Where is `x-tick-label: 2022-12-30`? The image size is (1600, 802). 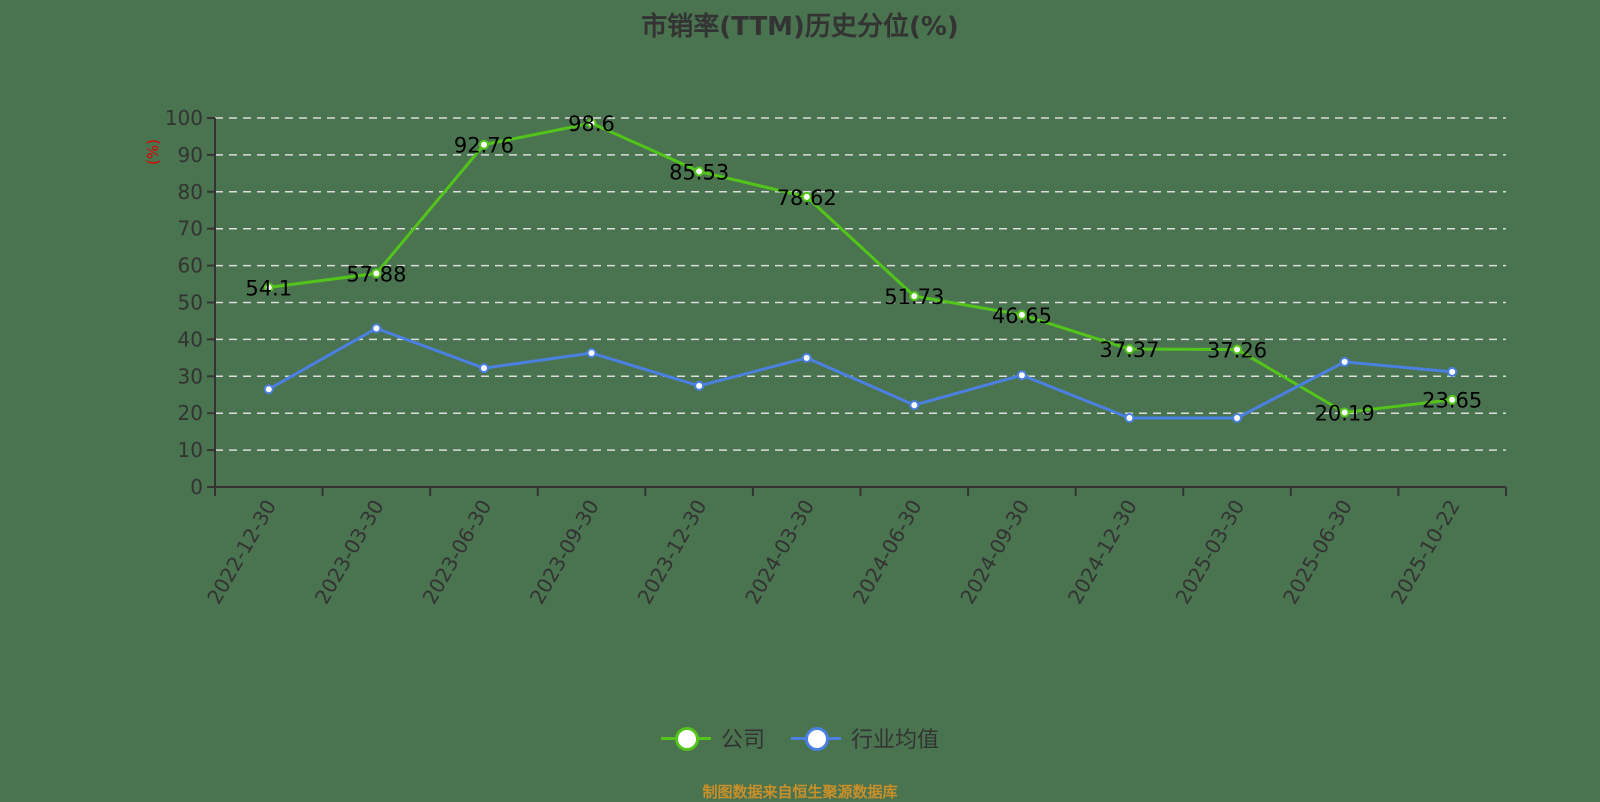 x-tick-label: 2022-12-30 is located at coordinates (241, 552).